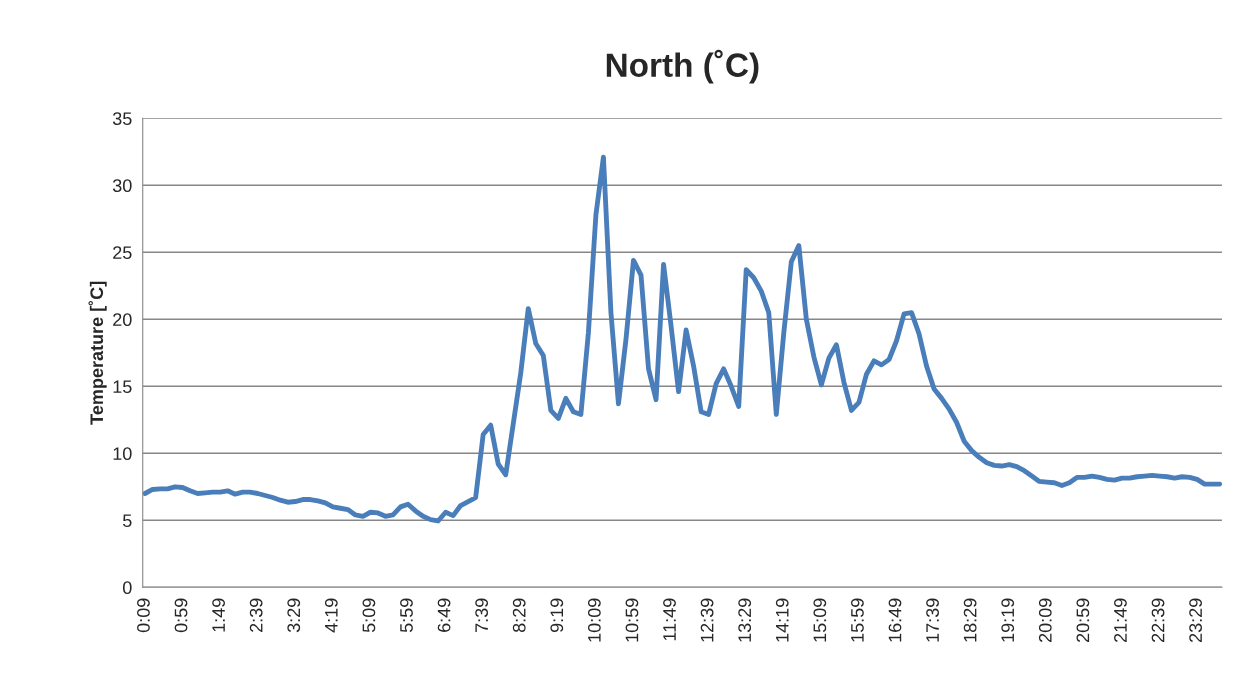  Describe the element at coordinates (557, 615) in the screenshot. I see `x-tick-label: 9:19` at that location.